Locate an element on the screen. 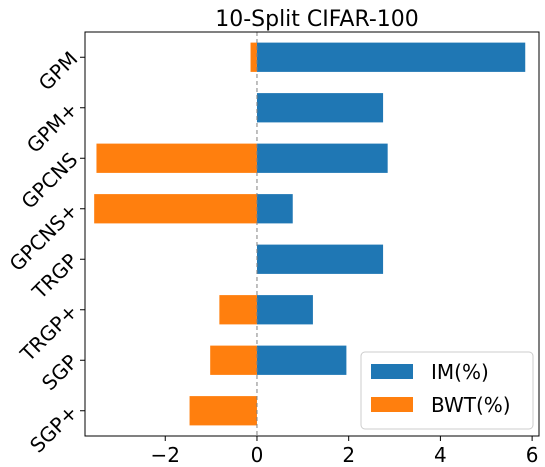 The width and height of the screenshot is (545, 467). y-tick-label: SGP is located at coordinates (59, 372).